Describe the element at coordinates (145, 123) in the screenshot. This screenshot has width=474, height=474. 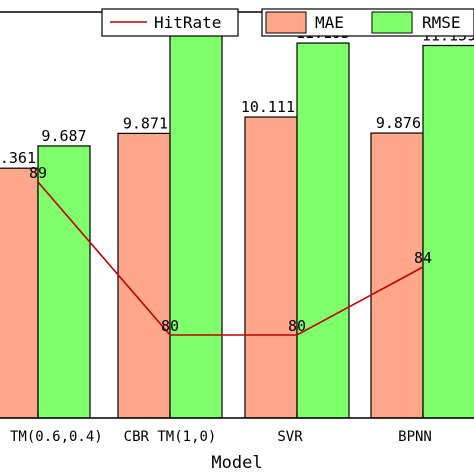
I see `mae-data-label: 9.871` at that location.